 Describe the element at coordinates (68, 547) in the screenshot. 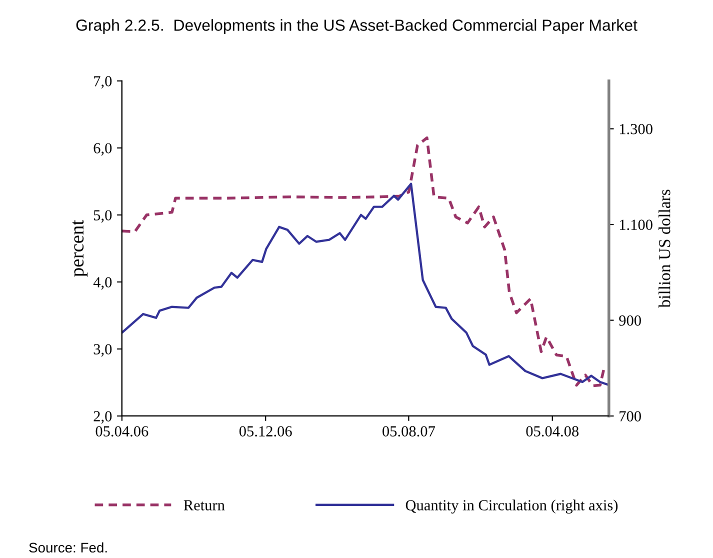

I see `source-note: Source: Fed.` at that location.